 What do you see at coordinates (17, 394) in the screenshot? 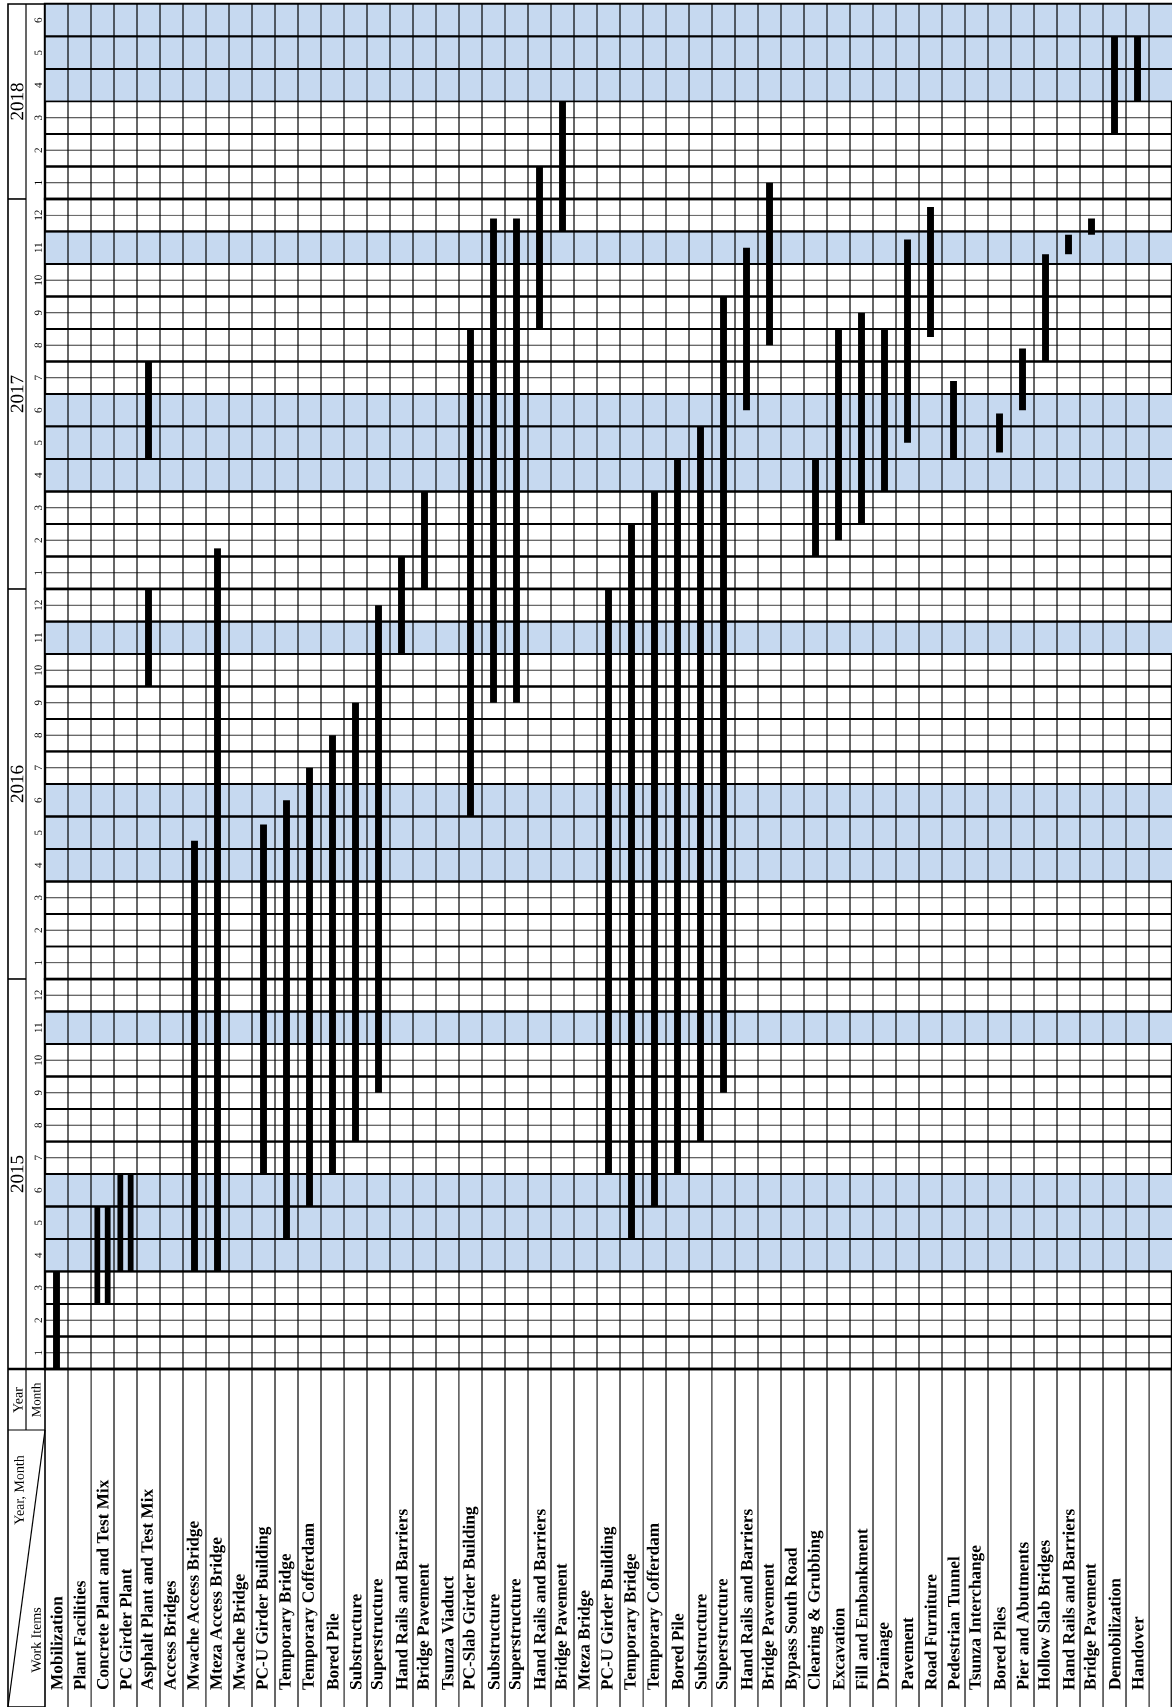
I see `y-axis-title: 2017` at bounding box center [17, 394].